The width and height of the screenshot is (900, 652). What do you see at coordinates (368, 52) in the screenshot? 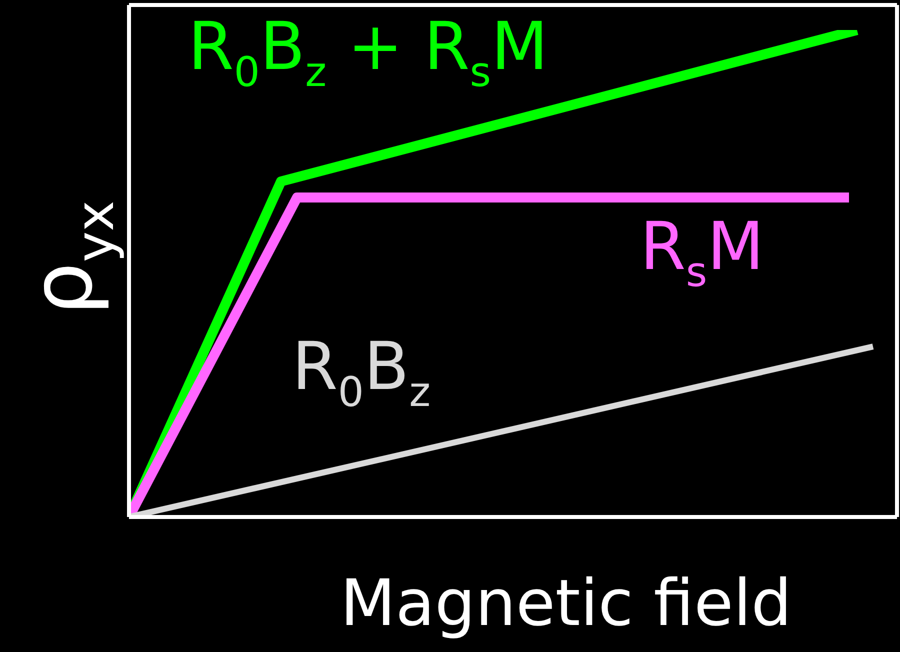
I see `series-label: R$_{0}$B$_{z}$ + R$_{s}$M` at bounding box center [368, 52].